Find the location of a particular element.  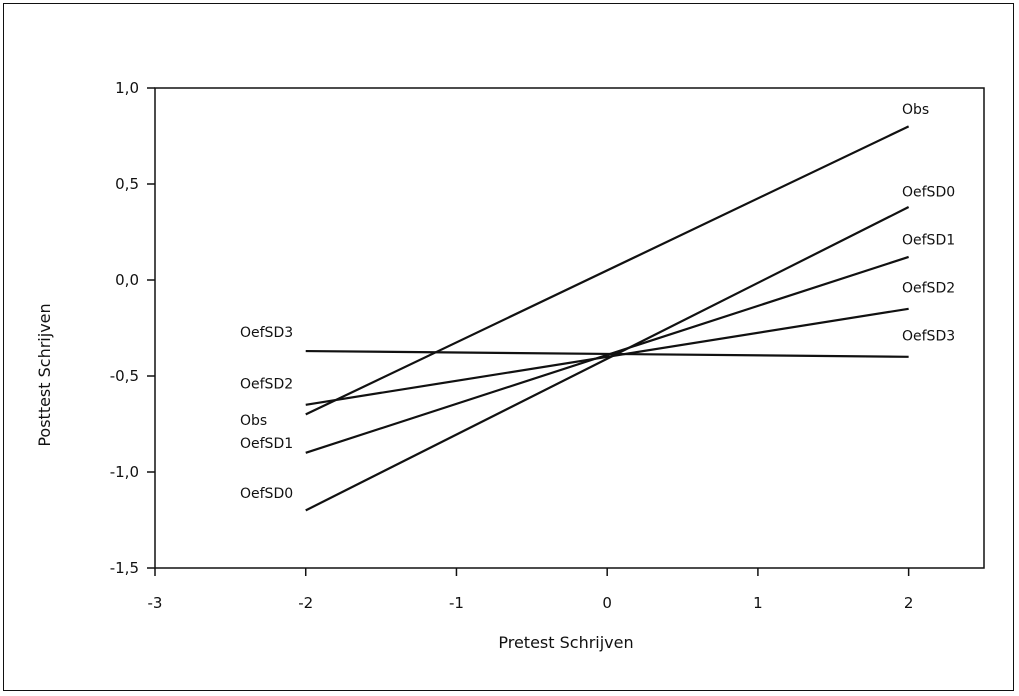

y-tick-label: 0,5 is located at coordinates (127, 184).